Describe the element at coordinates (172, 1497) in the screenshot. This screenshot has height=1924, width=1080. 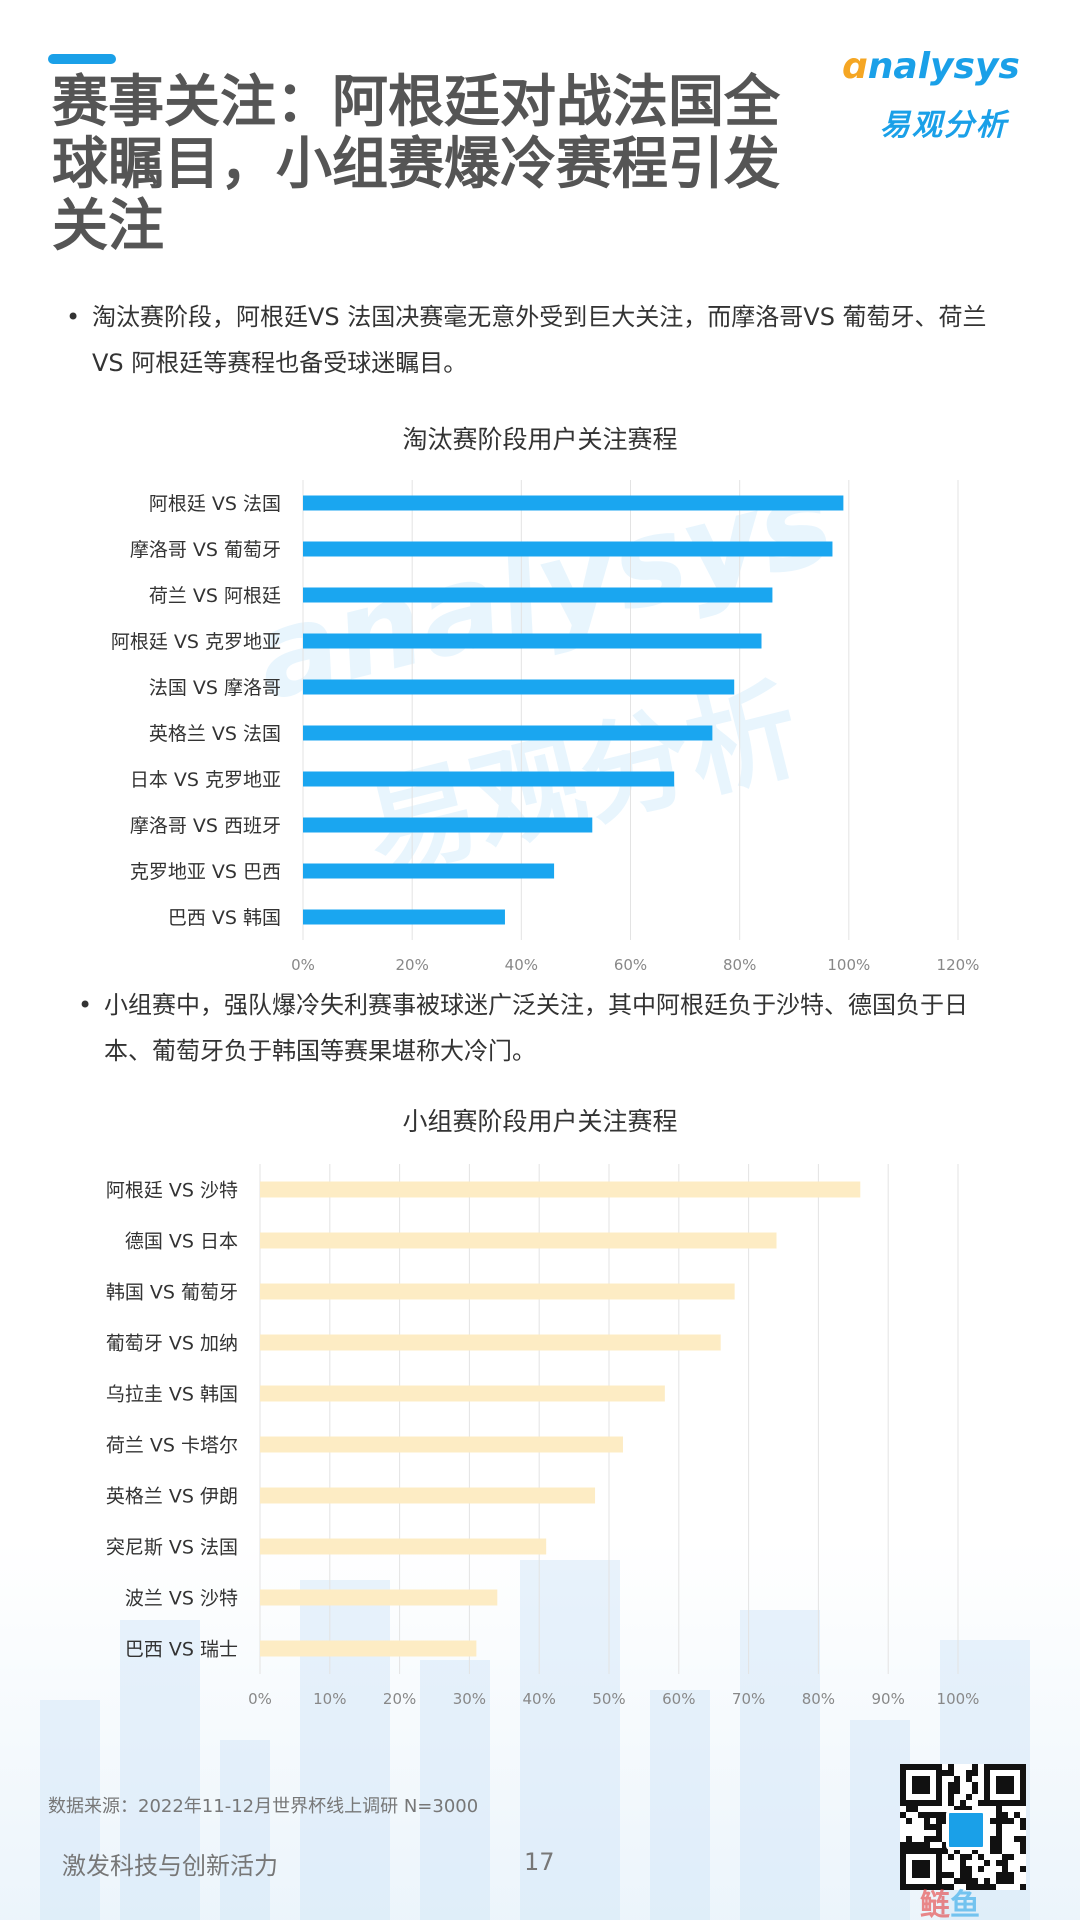
I see `category-label: 英格兰 VS 伊朗` at that location.